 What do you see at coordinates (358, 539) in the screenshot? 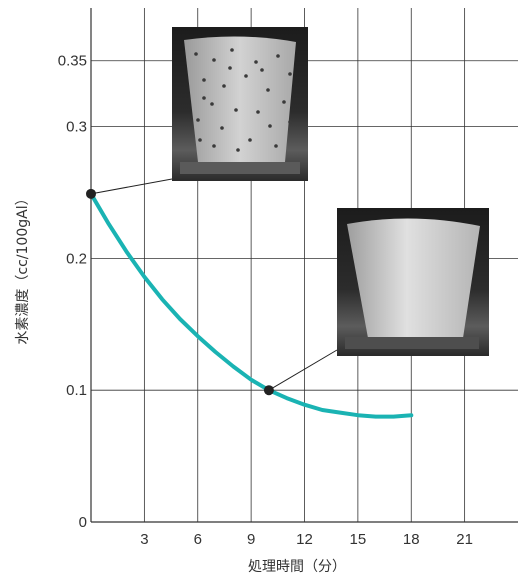
I see `x-tick-label: 15` at bounding box center [358, 539].